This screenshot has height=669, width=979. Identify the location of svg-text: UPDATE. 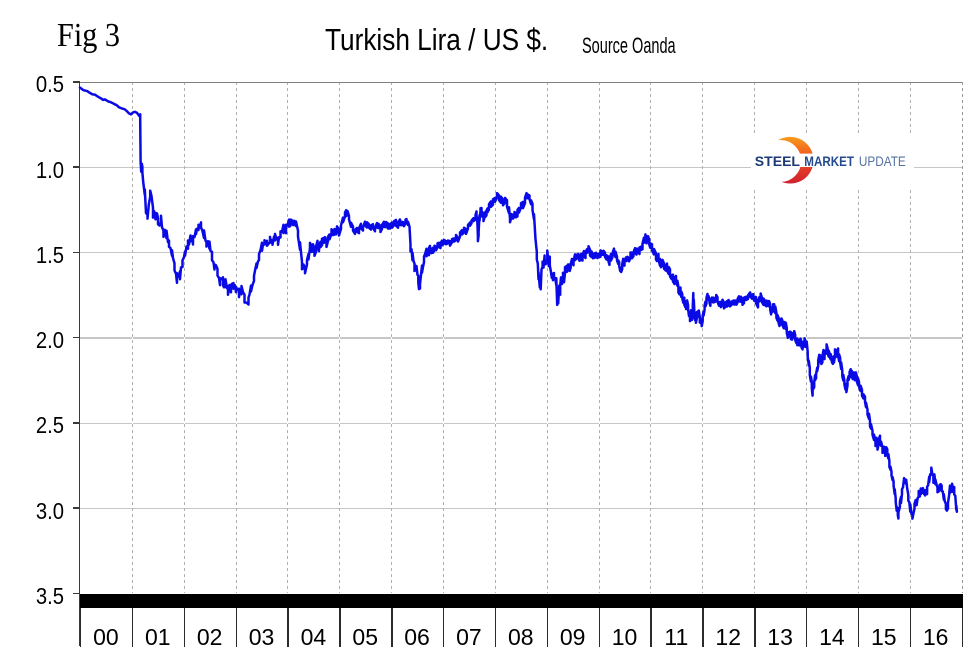
(882, 161).